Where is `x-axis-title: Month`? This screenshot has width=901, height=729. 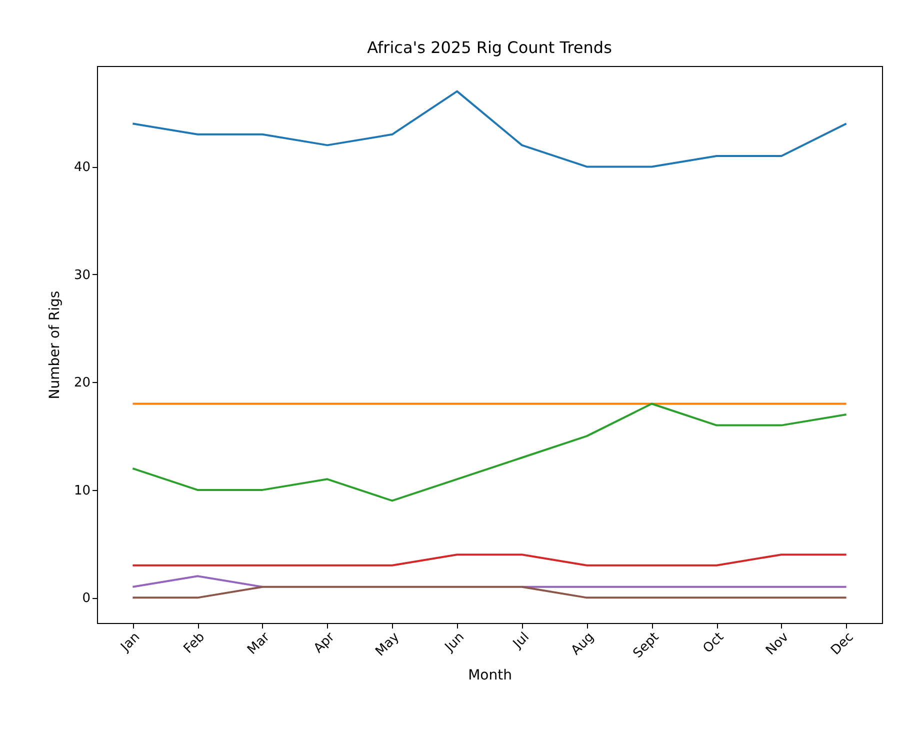
x-axis-title: Month is located at coordinates (490, 676).